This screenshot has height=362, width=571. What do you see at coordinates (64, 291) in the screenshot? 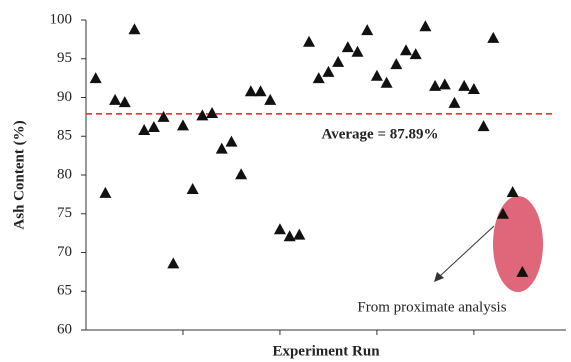
I see `y-tick-label: 65` at bounding box center [64, 291].